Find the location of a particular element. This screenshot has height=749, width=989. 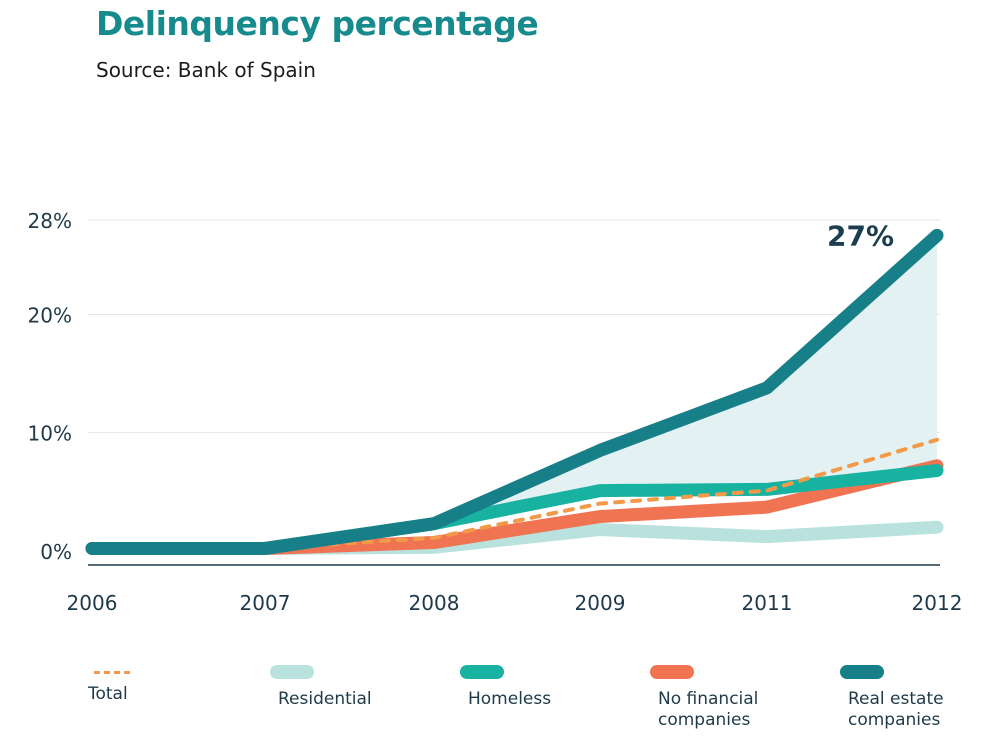

legend-swatch-no-financial is located at coordinates (672, 672).